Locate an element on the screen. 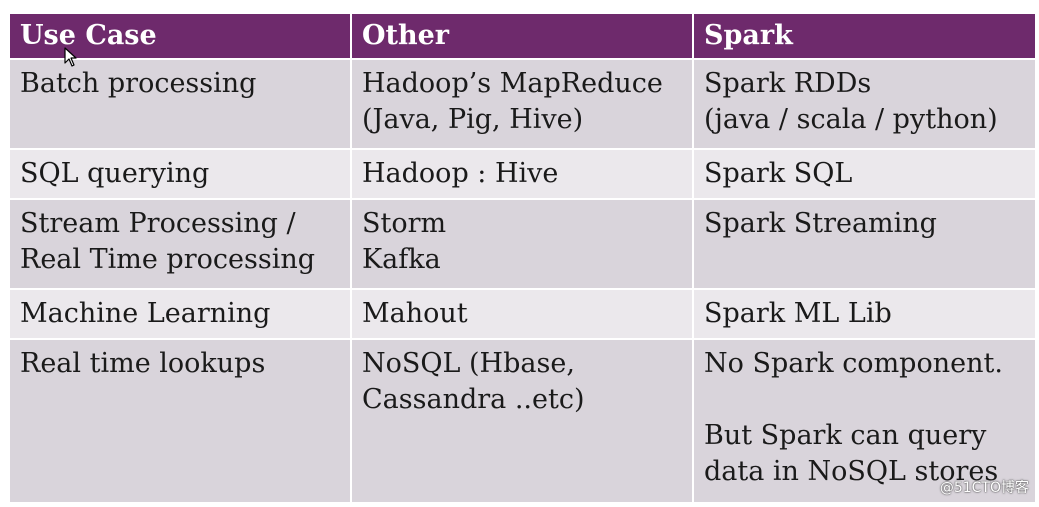  cell-text: Mahout is located at coordinates (415, 313).